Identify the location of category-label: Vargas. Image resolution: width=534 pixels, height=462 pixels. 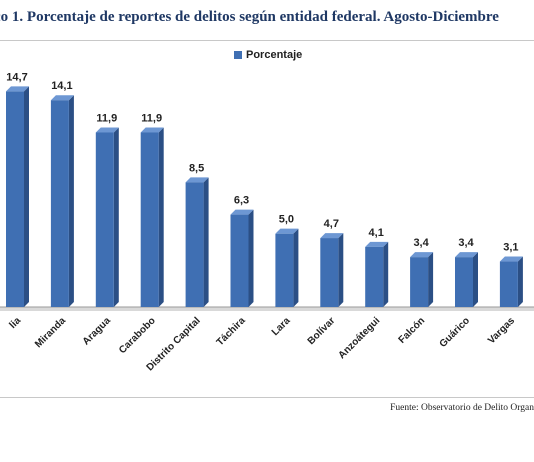
(501, 330).